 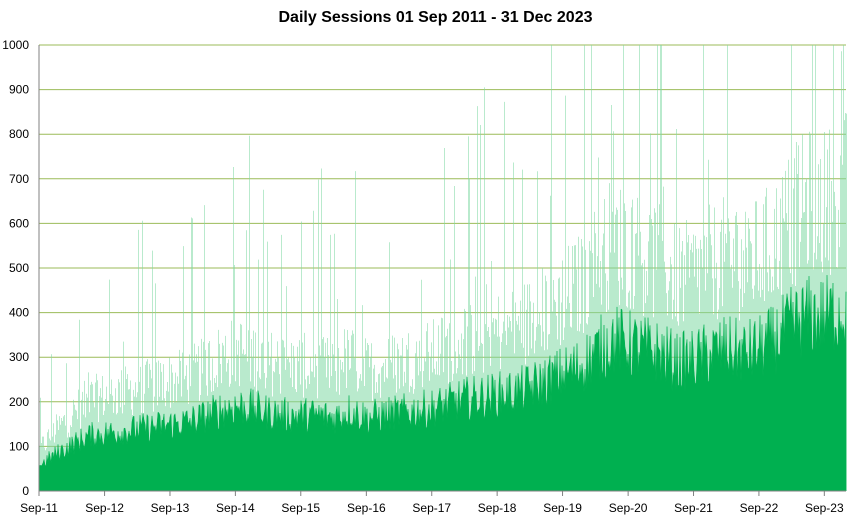 I want to click on x-tick-label-Sep-15: Sep-15, so click(x=300, y=508).